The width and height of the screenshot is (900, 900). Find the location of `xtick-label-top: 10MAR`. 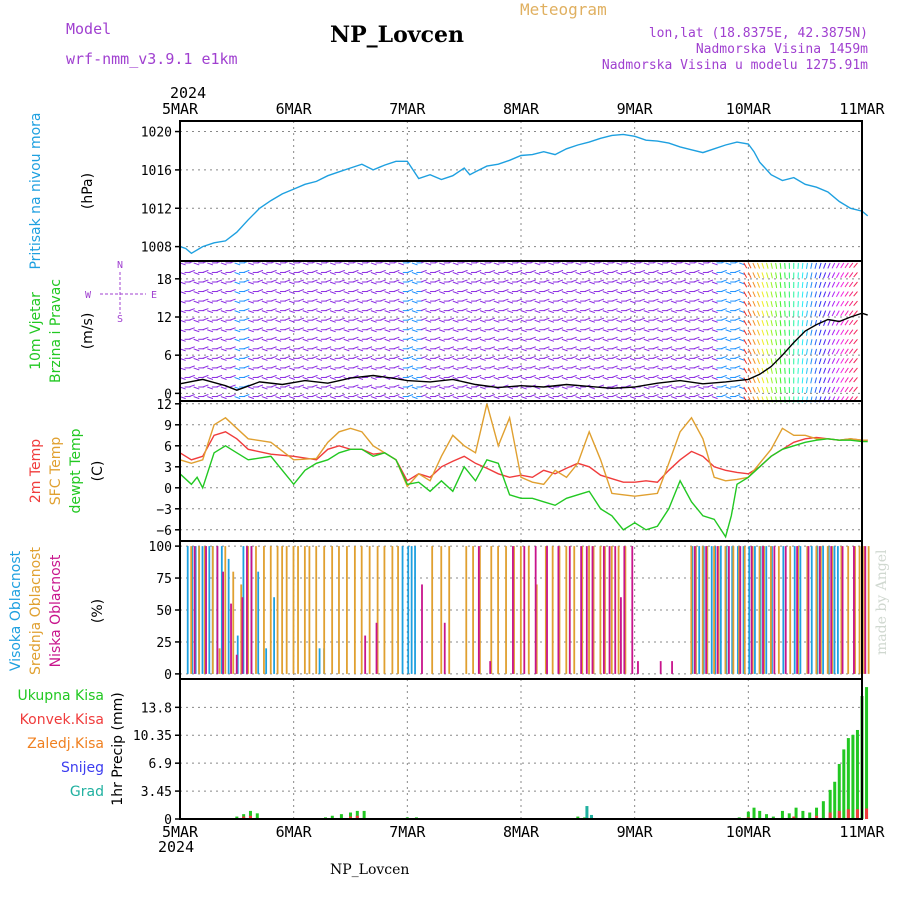

xtick-label-top: 10MAR is located at coordinates (749, 109).